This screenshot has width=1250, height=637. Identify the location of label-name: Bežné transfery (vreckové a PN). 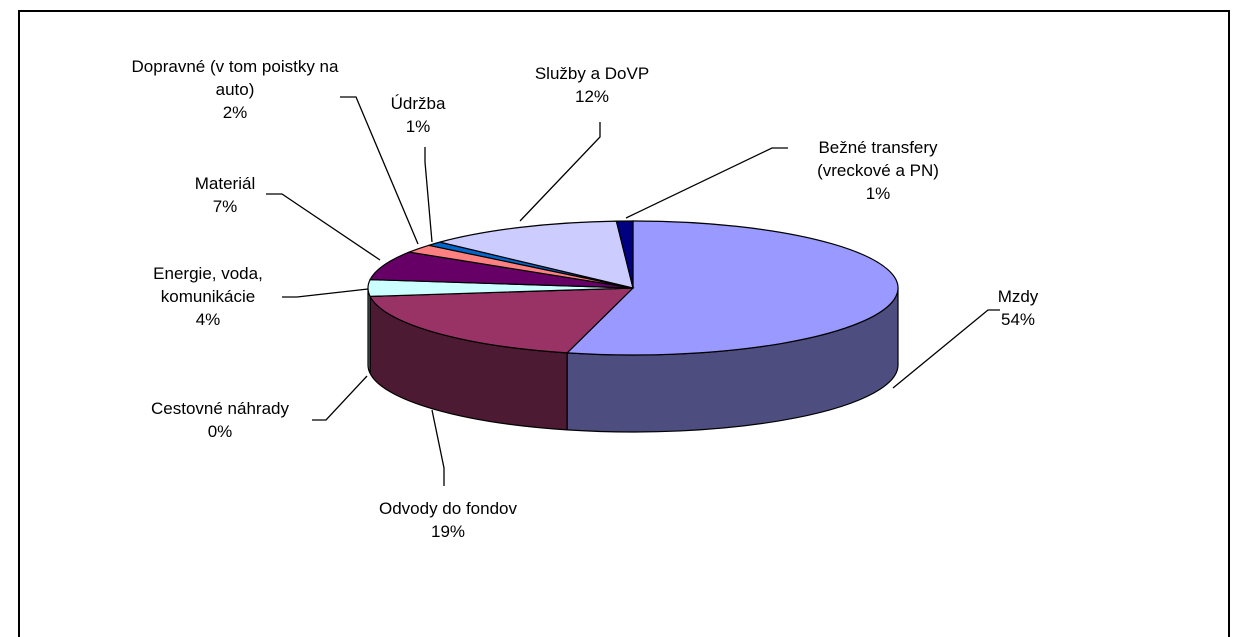
(878, 159).